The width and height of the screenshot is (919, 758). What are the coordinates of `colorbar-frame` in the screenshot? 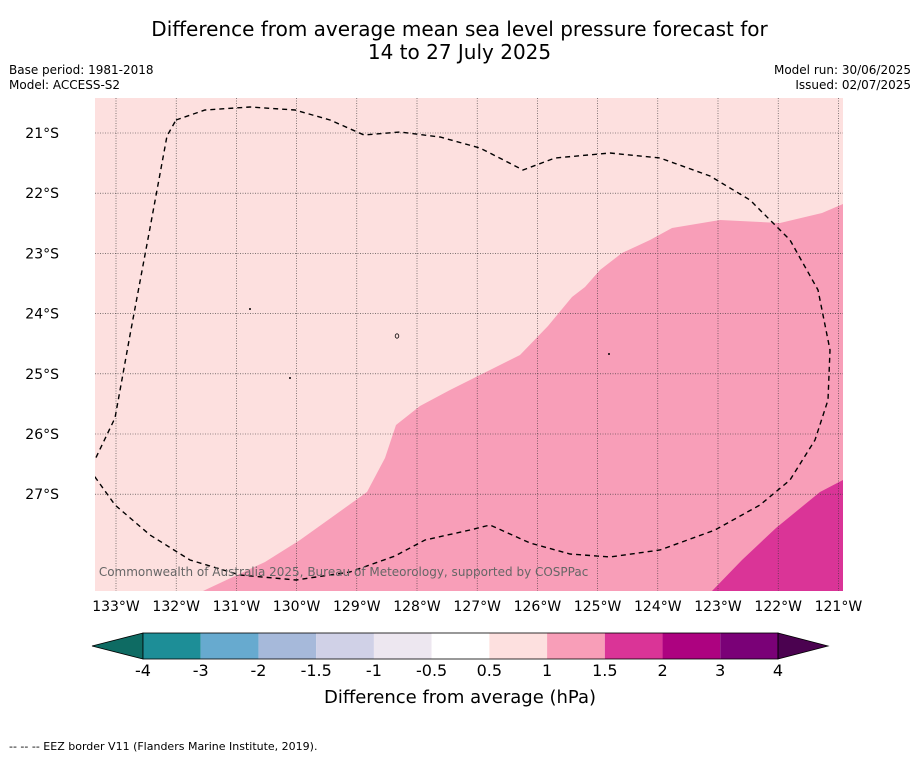 It's located at (460, 646).